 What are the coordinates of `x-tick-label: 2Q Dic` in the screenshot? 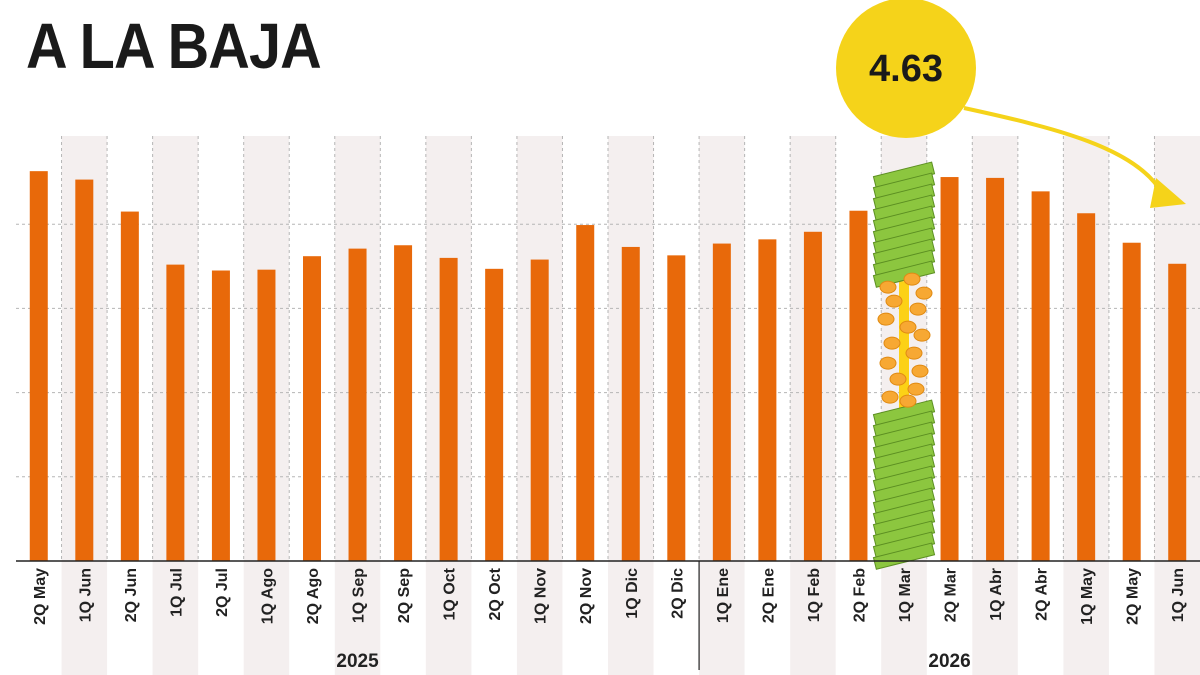 It's located at (677, 593).